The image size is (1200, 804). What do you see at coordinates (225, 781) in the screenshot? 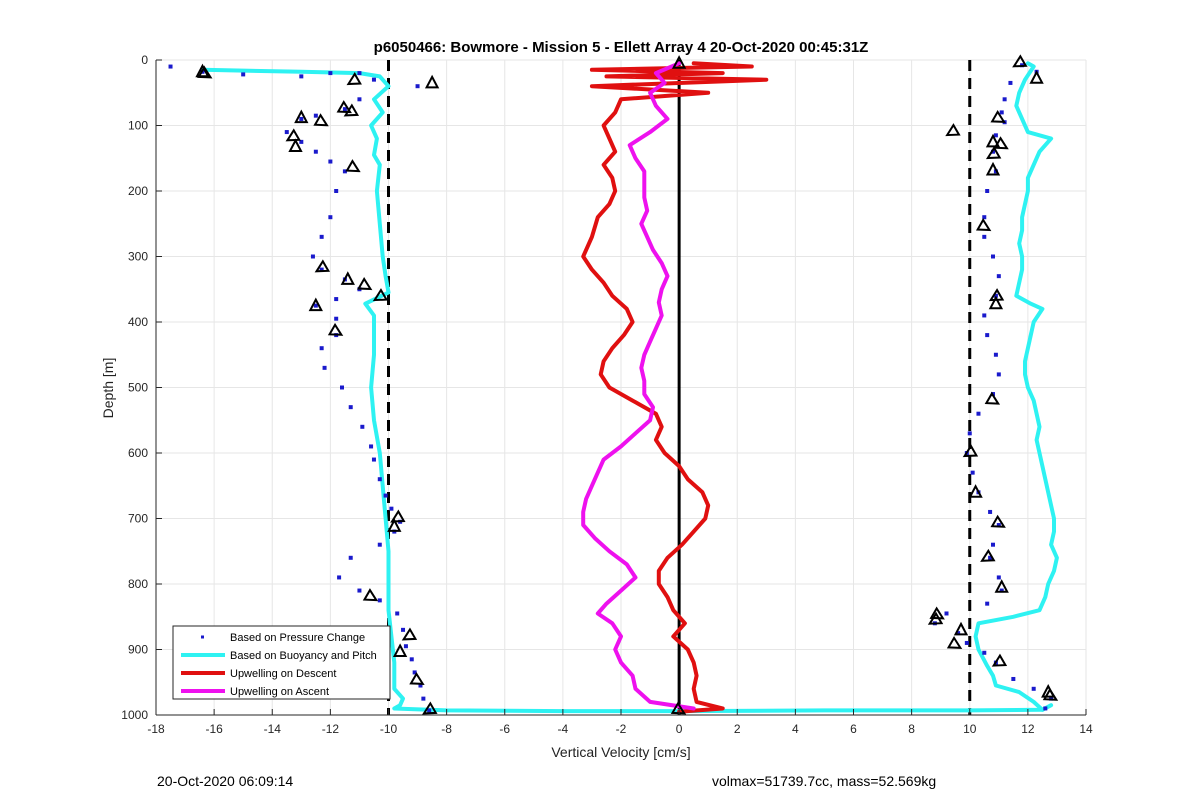
I see `footer-timestamp: 20-Oct-2020 06:09:14` at bounding box center [225, 781].